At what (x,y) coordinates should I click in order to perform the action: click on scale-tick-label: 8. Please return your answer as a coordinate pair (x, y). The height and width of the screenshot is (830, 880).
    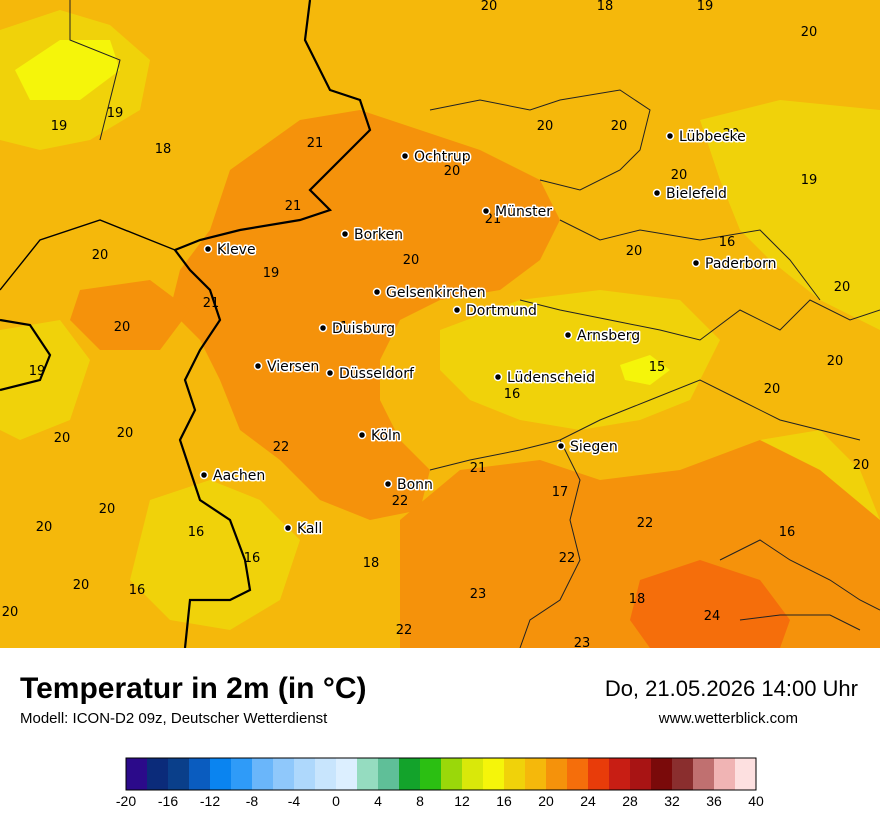
    Looking at the image, I should click on (420, 800).